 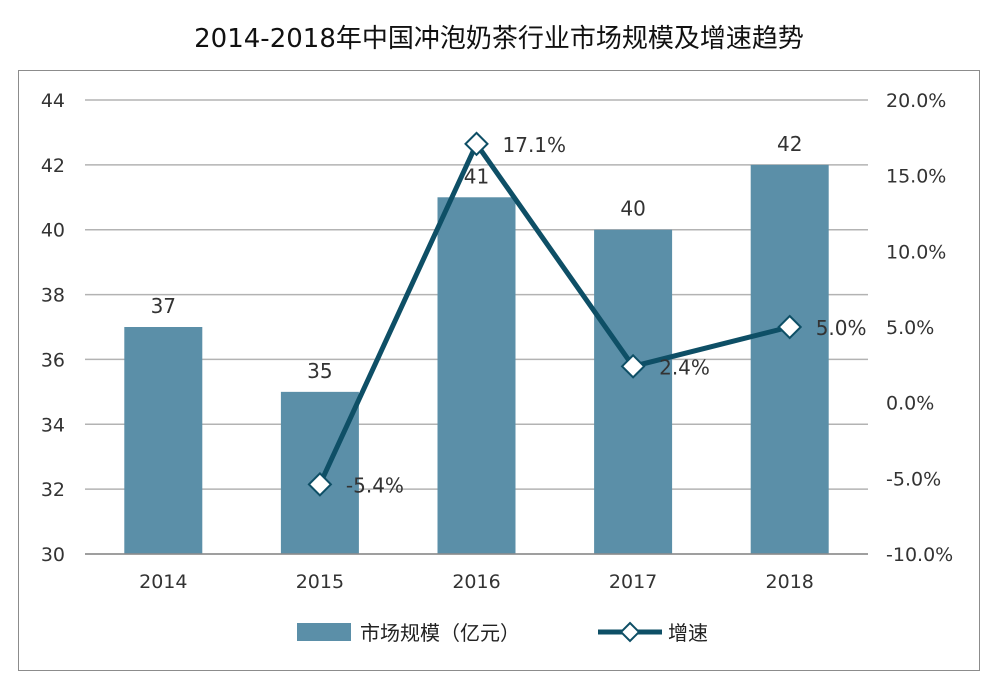 What do you see at coordinates (916, 101) in the screenshot?
I see `y-right-tick-label: 20.0%` at bounding box center [916, 101].